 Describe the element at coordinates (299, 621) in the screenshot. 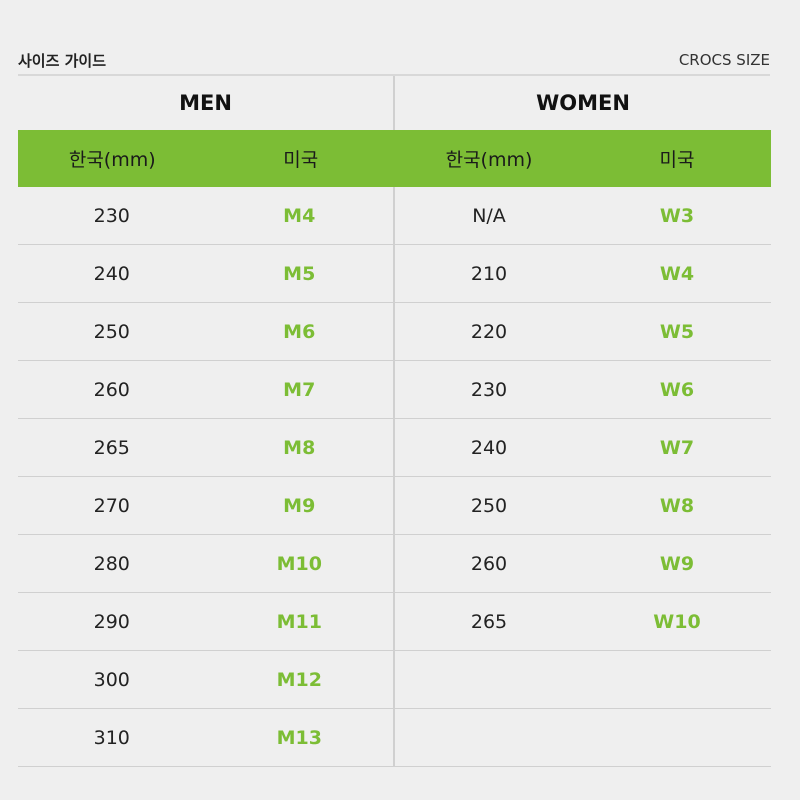

I see `men-us-size: M11` at that location.